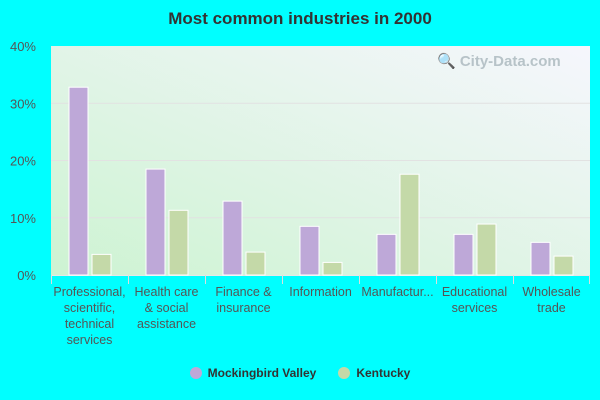  I want to click on x-tick-label: technical, so click(89, 324).